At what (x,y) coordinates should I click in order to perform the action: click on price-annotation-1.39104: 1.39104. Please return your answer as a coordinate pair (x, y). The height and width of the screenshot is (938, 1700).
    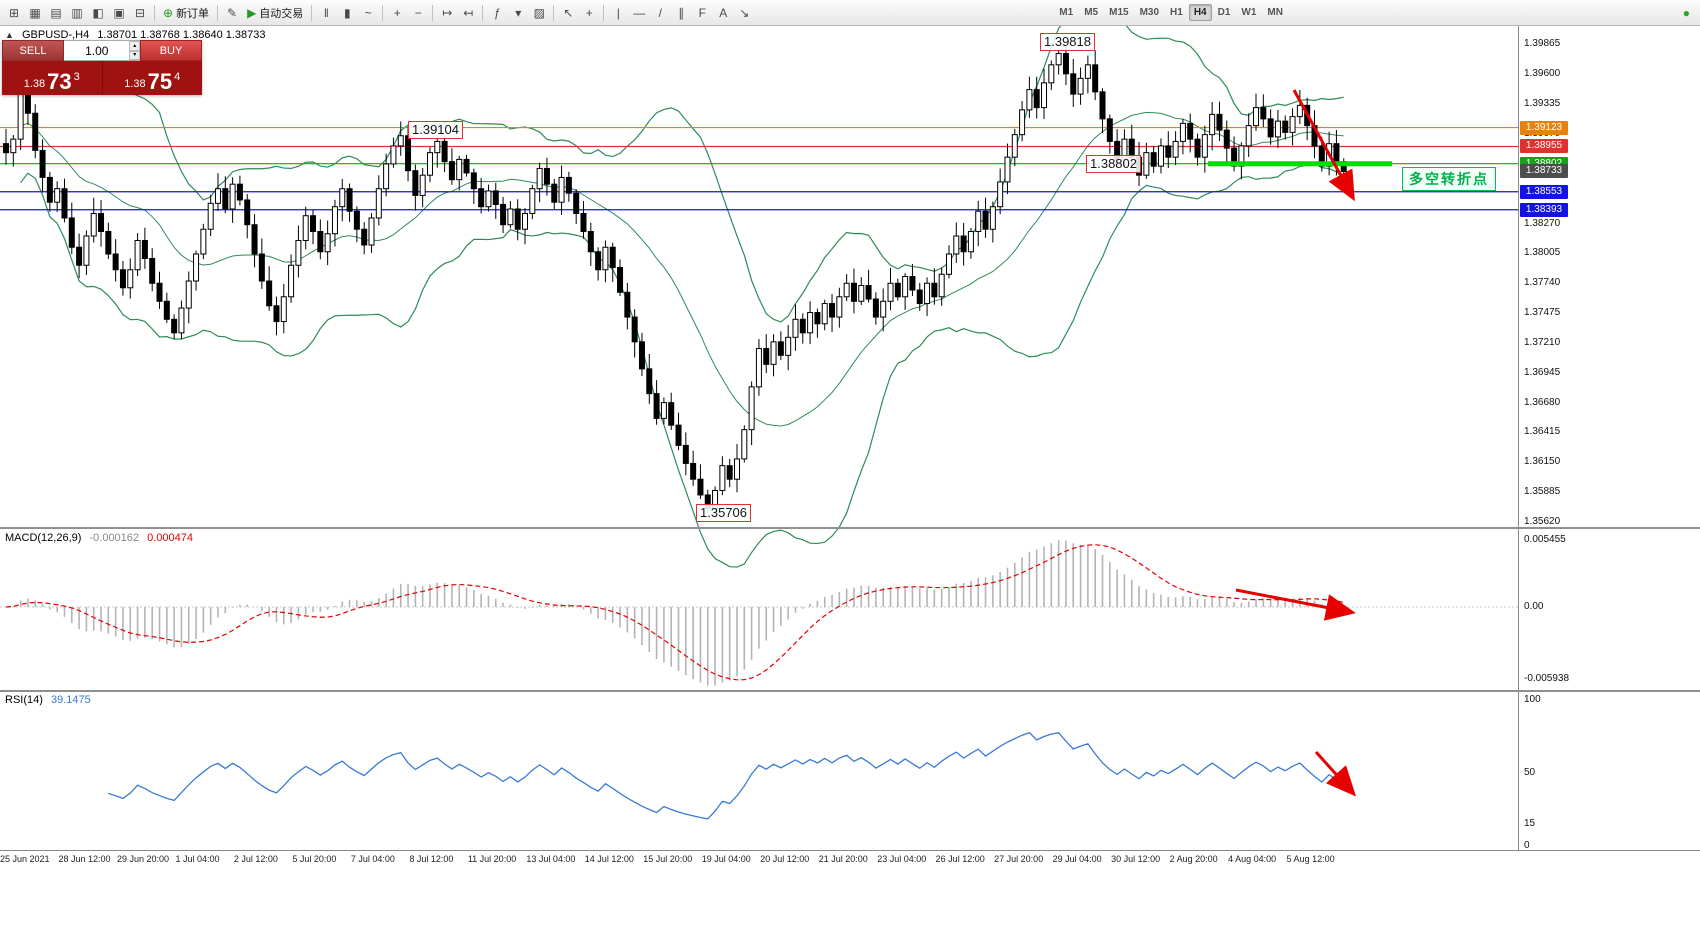
    Looking at the image, I should click on (435, 130).